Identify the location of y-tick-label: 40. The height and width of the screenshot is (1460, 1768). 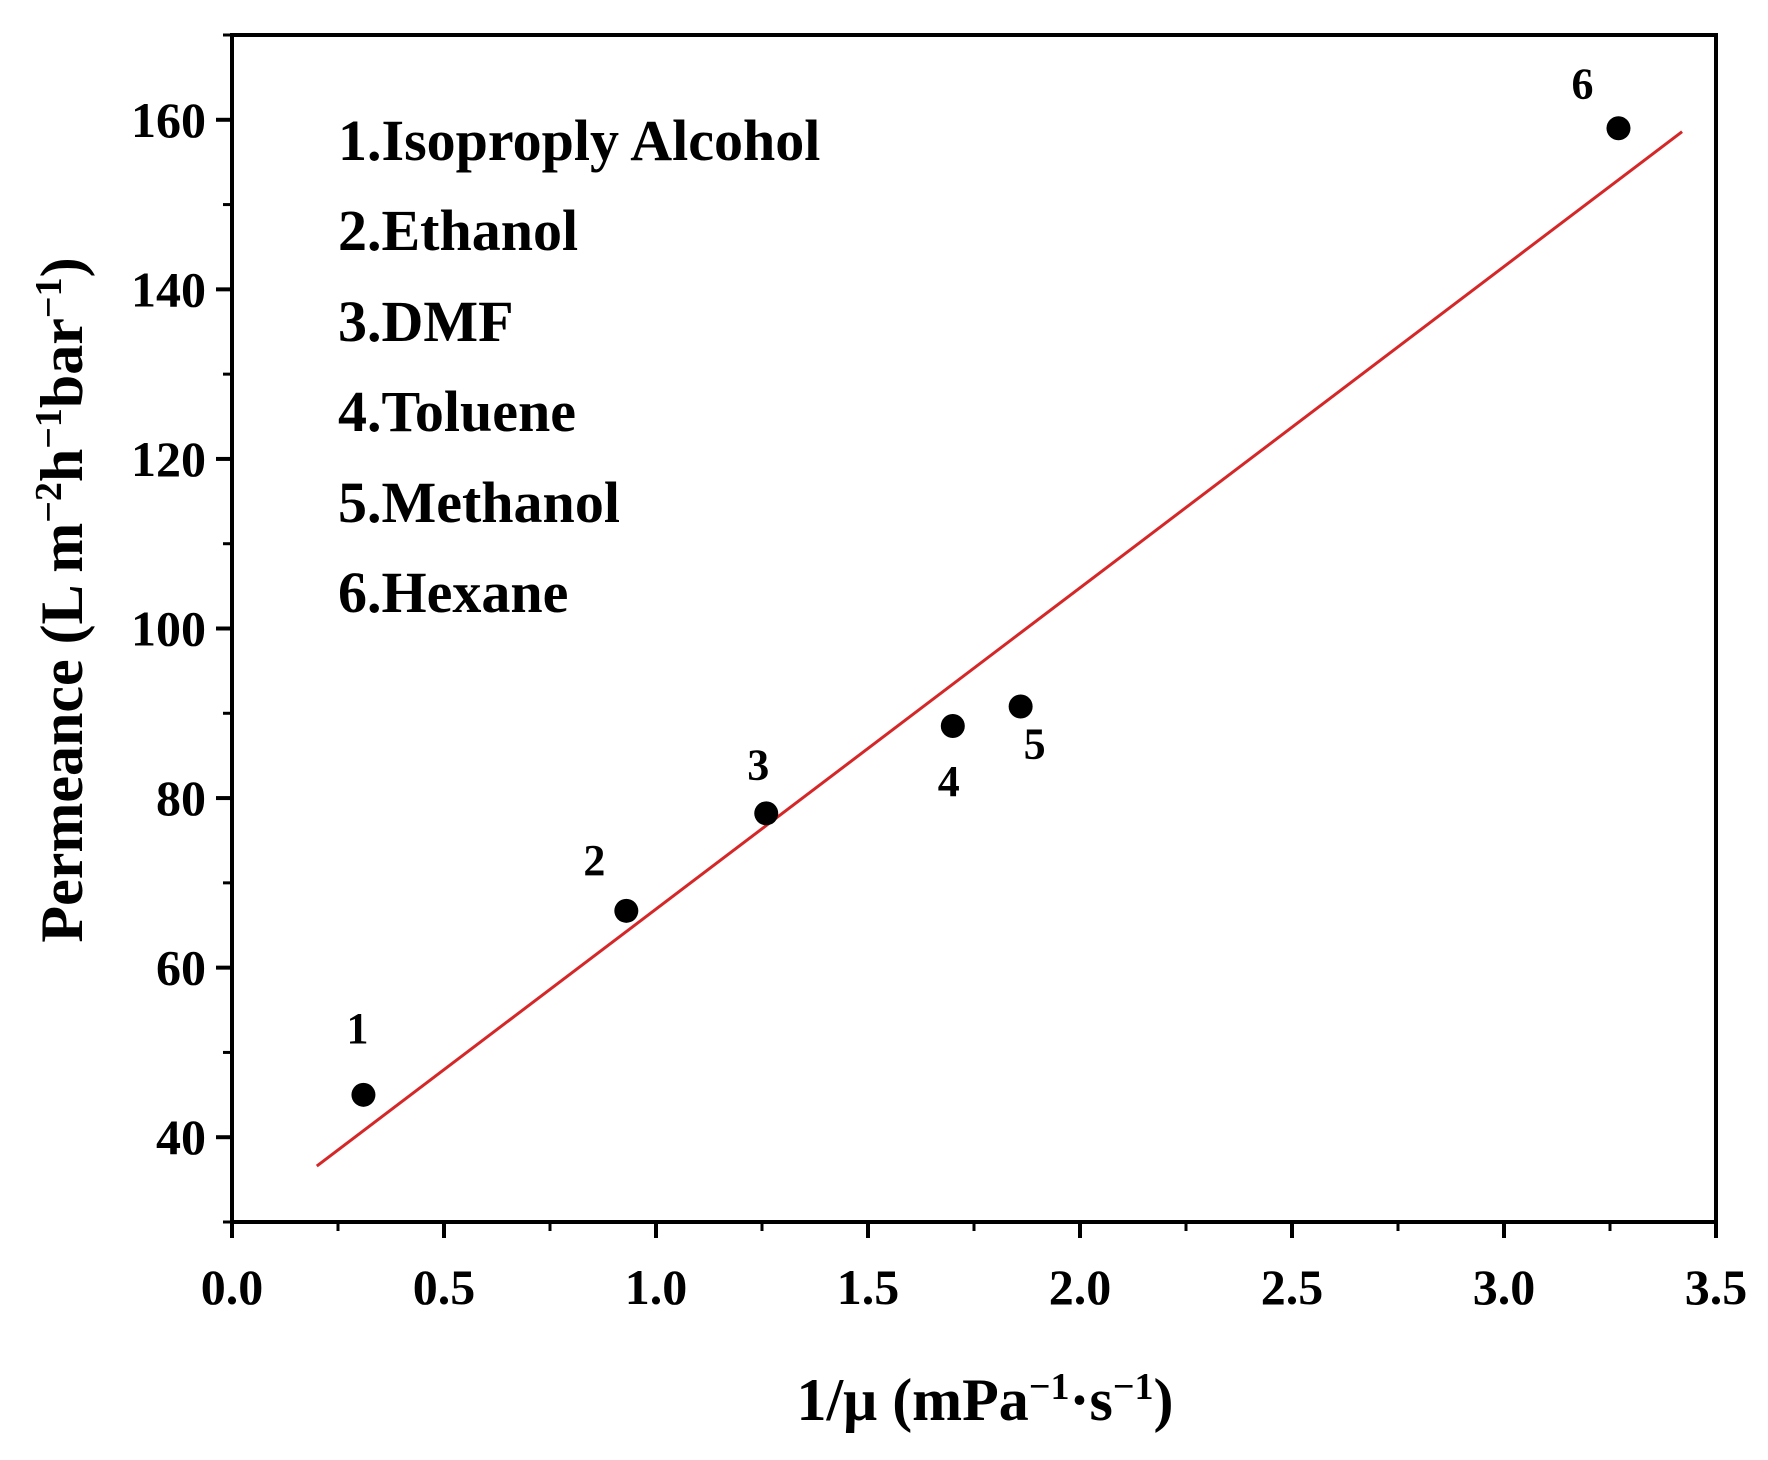
(181, 1137).